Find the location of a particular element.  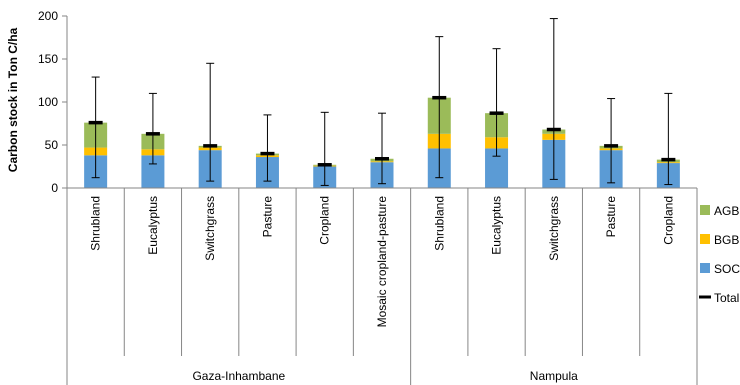

legend-swatch-soc is located at coordinates (705, 268).